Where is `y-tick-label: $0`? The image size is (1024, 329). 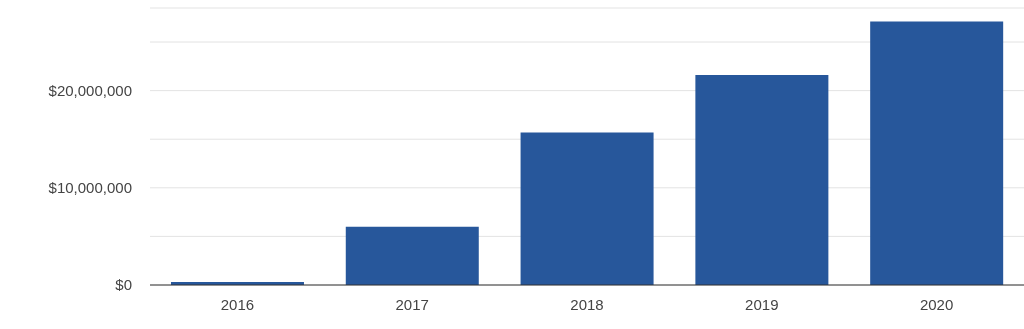
y-tick-label: $0 is located at coordinates (123, 285).